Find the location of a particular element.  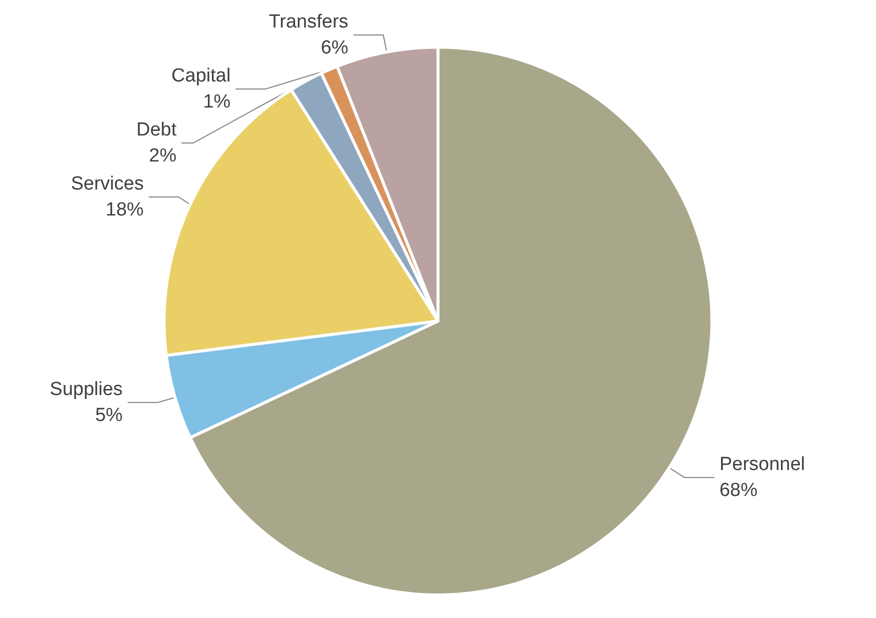

data-label: 1% is located at coordinates (217, 102).